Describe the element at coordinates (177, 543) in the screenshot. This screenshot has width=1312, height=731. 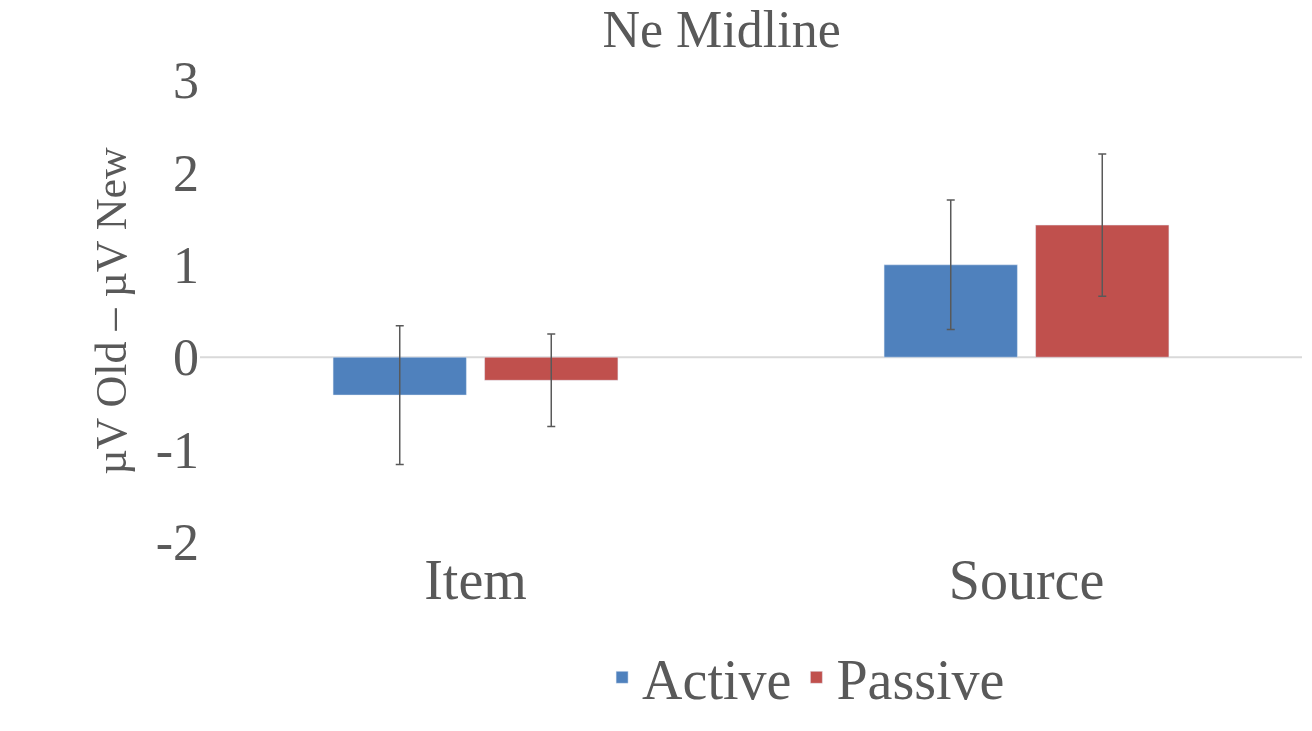
I see `y-tick-label: -2` at that location.